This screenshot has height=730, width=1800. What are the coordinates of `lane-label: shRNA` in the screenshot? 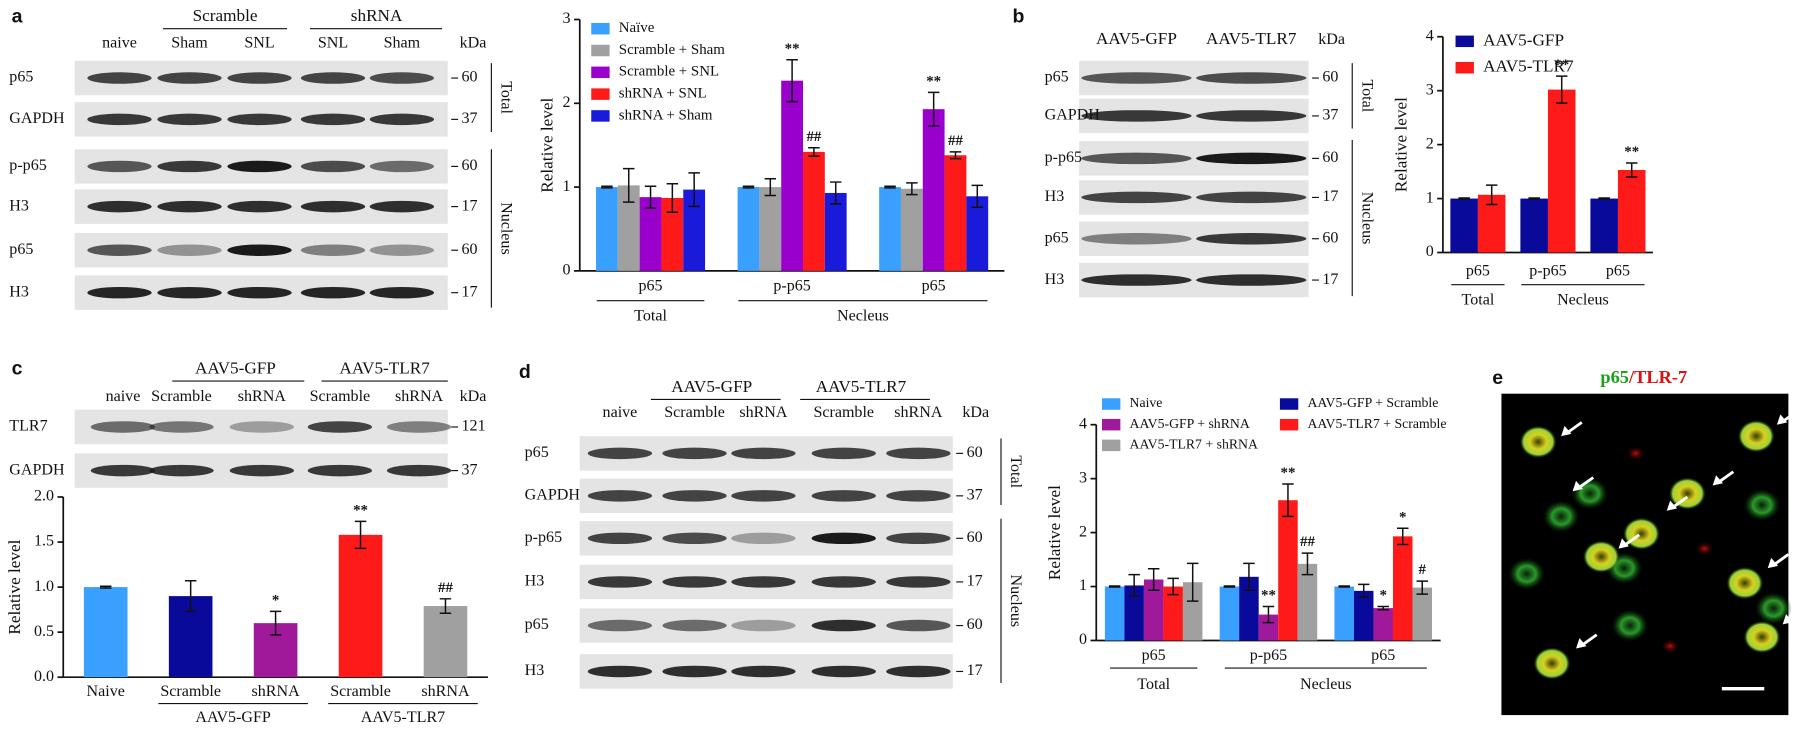 It's located at (763, 412).